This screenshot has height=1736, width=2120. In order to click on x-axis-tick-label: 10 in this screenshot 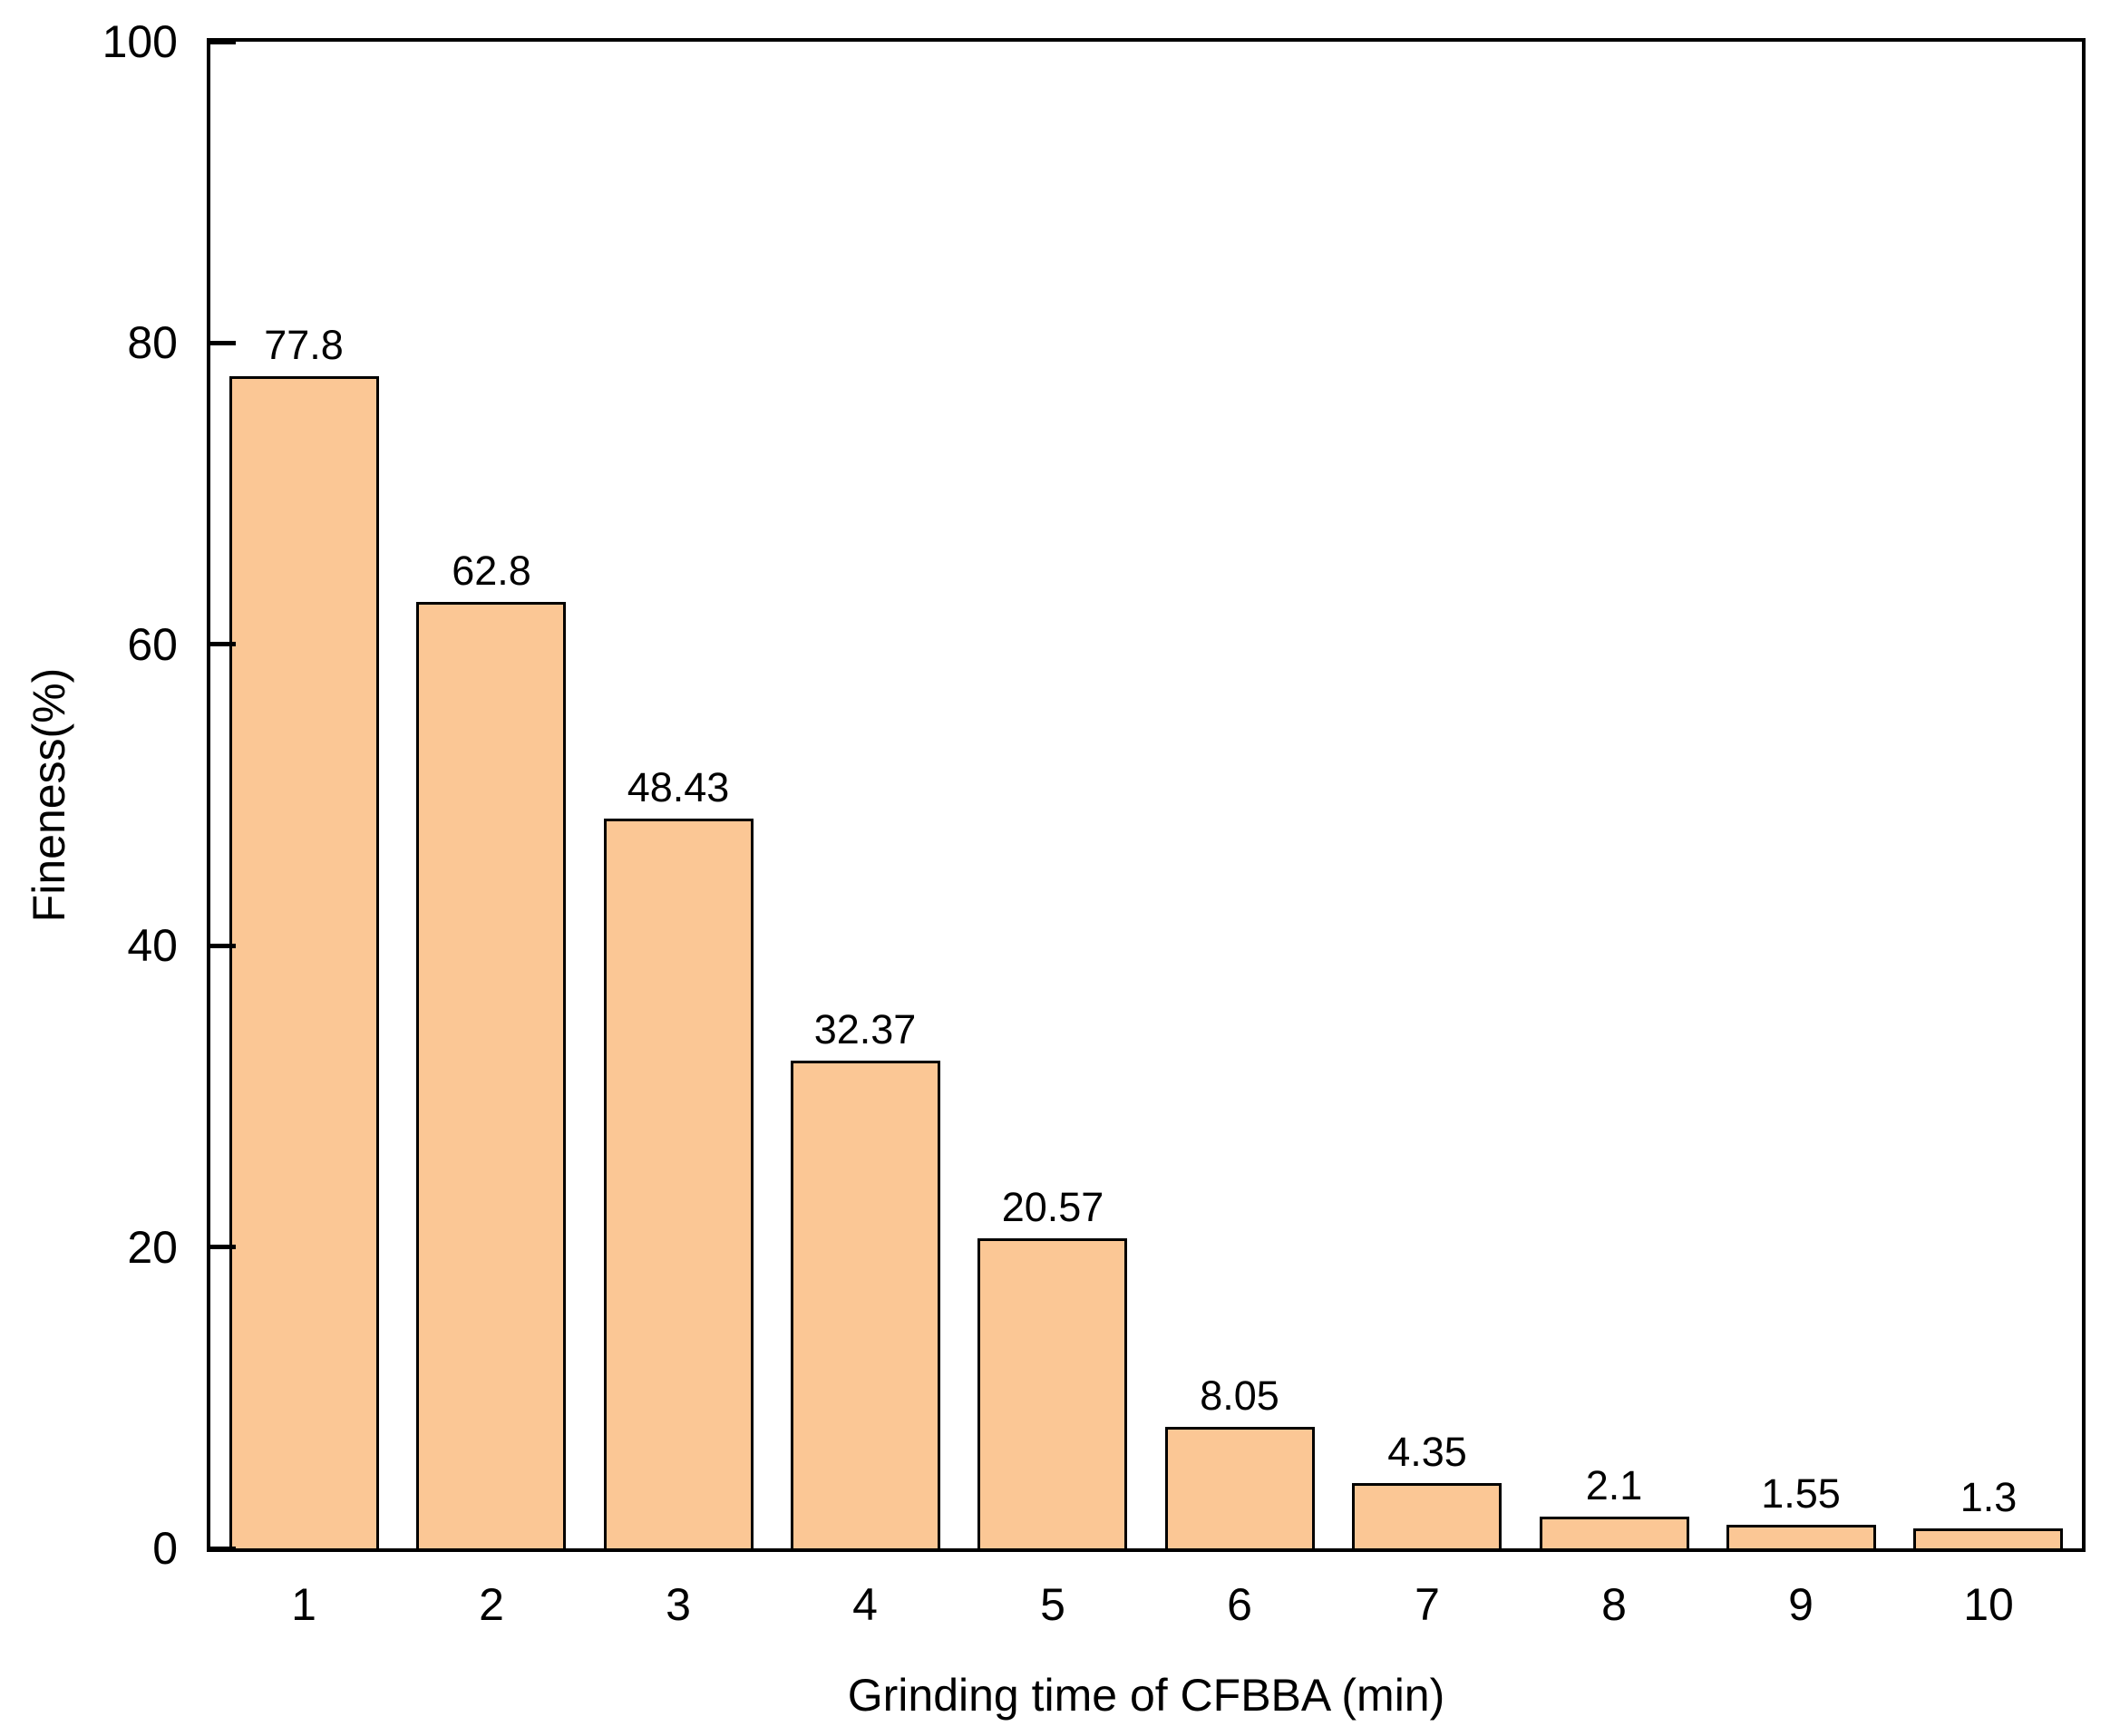, I will do `click(1988, 1604)`.